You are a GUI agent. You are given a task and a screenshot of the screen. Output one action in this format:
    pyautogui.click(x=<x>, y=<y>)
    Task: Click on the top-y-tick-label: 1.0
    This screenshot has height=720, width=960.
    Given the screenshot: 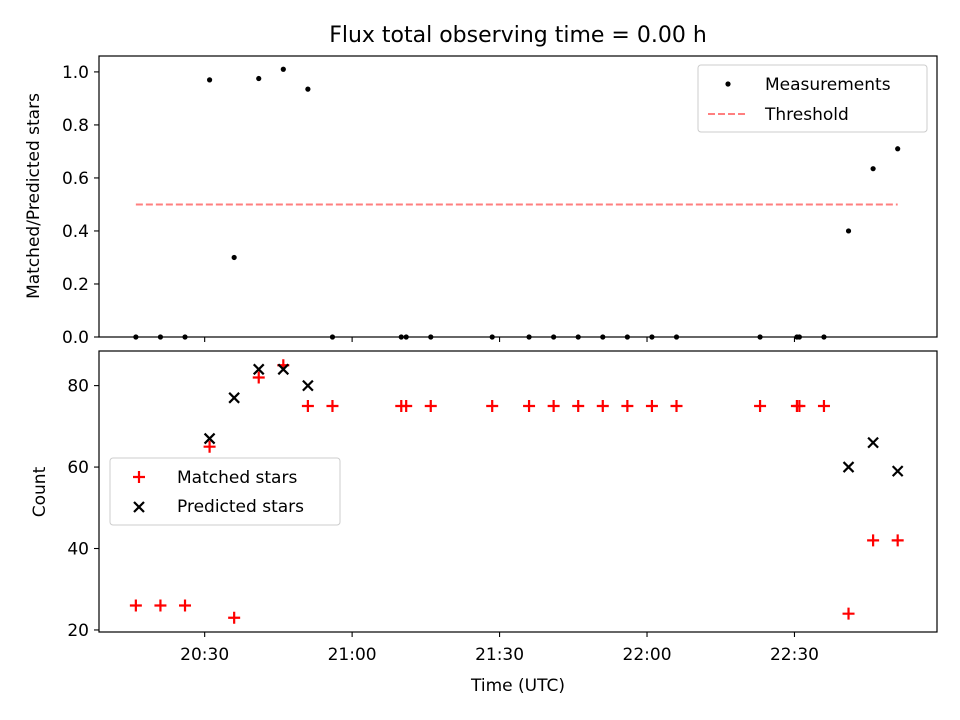 What is the action you would take?
    pyautogui.click(x=75, y=73)
    